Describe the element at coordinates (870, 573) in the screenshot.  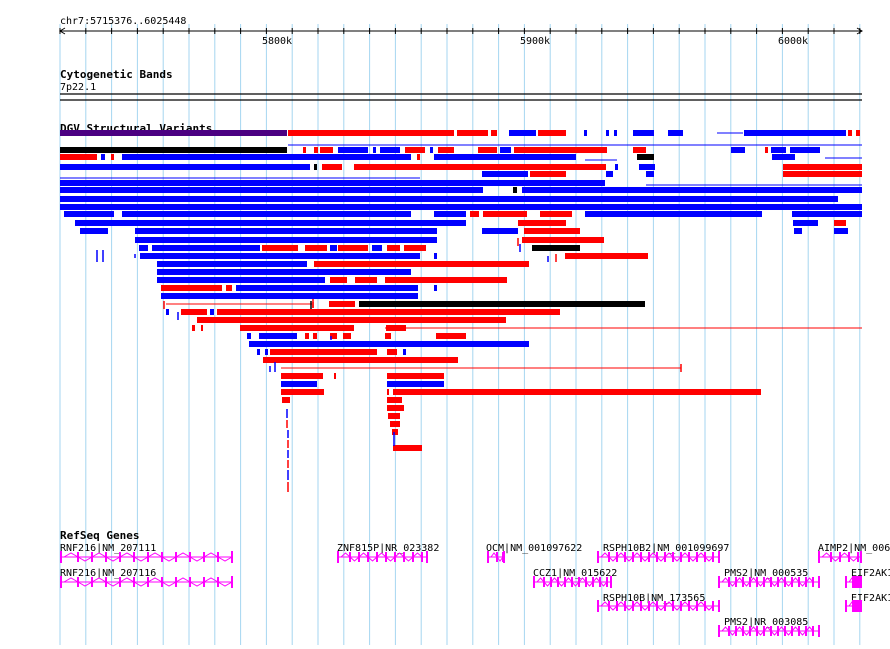
I see `gene-label-eif2ak1-a: EIF2AK1` at that location.